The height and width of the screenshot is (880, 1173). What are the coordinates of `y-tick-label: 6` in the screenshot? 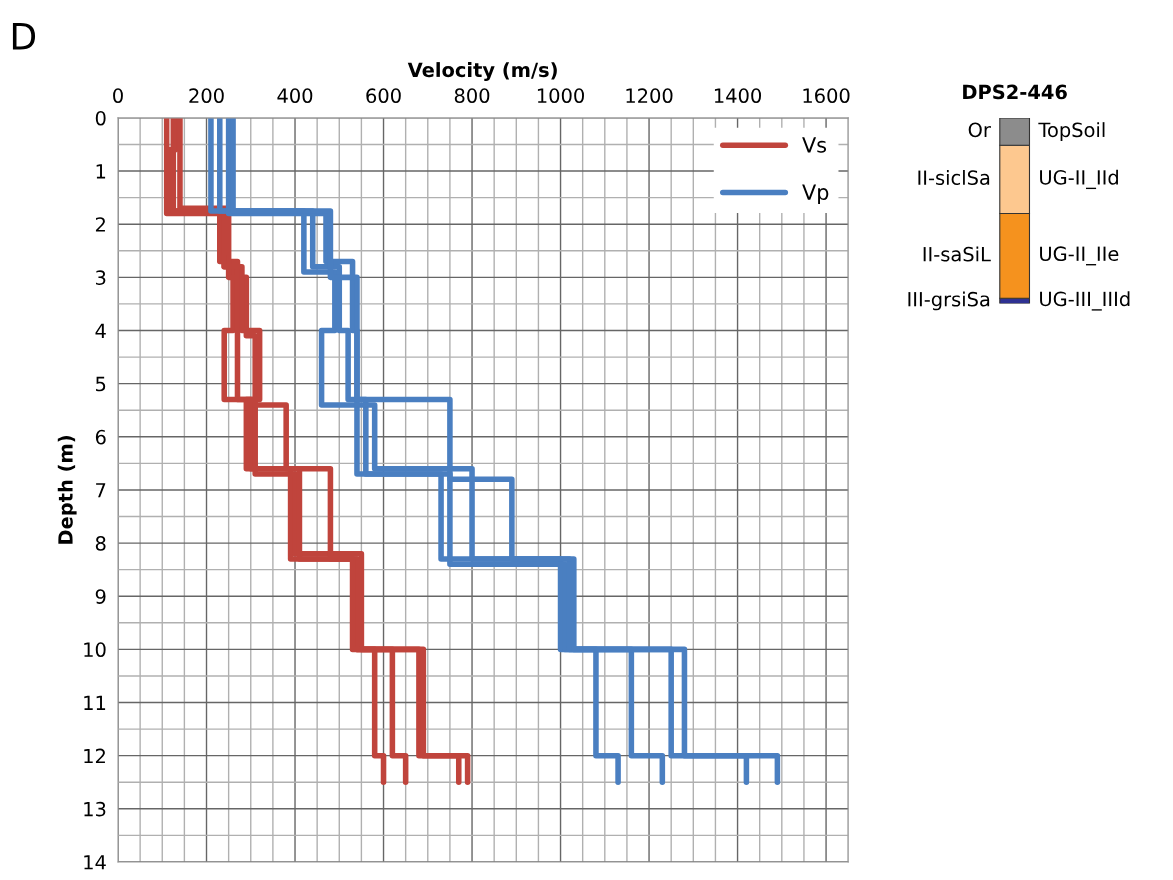 It's located at (100, 437).